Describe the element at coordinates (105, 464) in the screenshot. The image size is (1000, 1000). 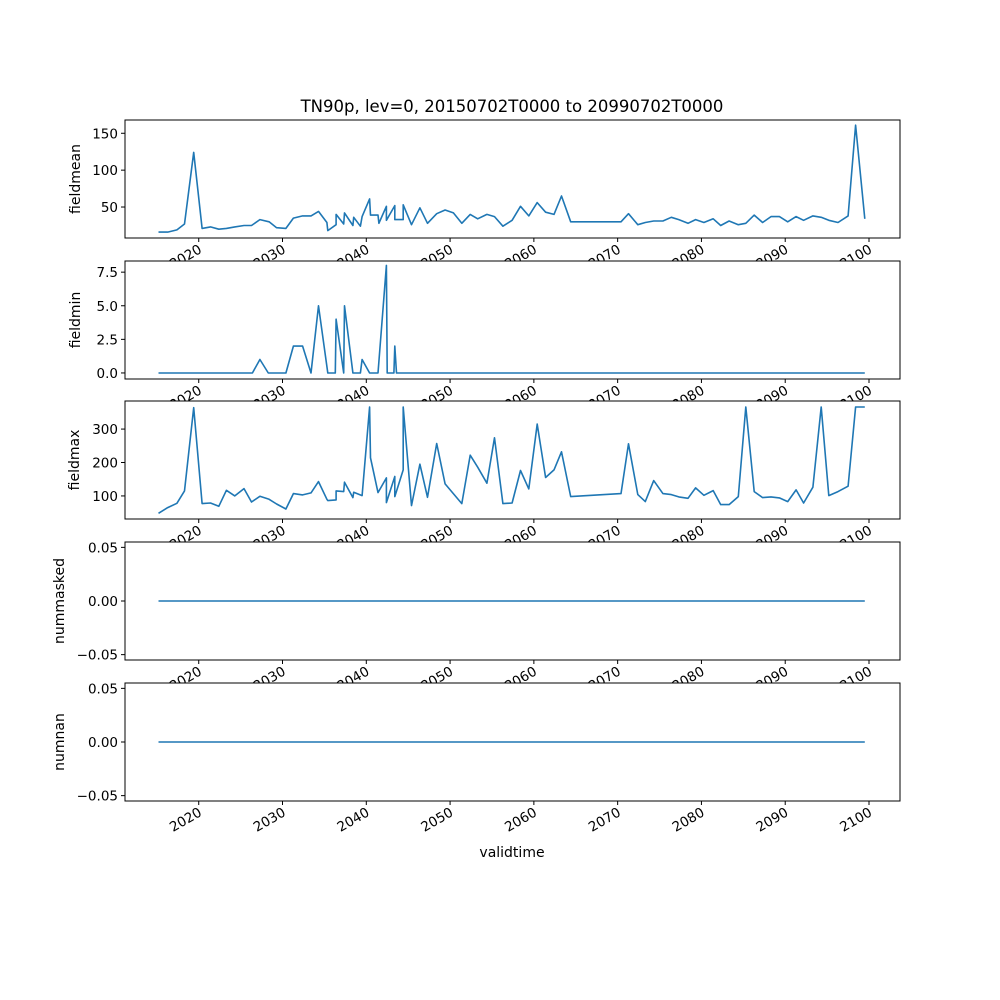
I see `y-tick-label: 200` at that location.